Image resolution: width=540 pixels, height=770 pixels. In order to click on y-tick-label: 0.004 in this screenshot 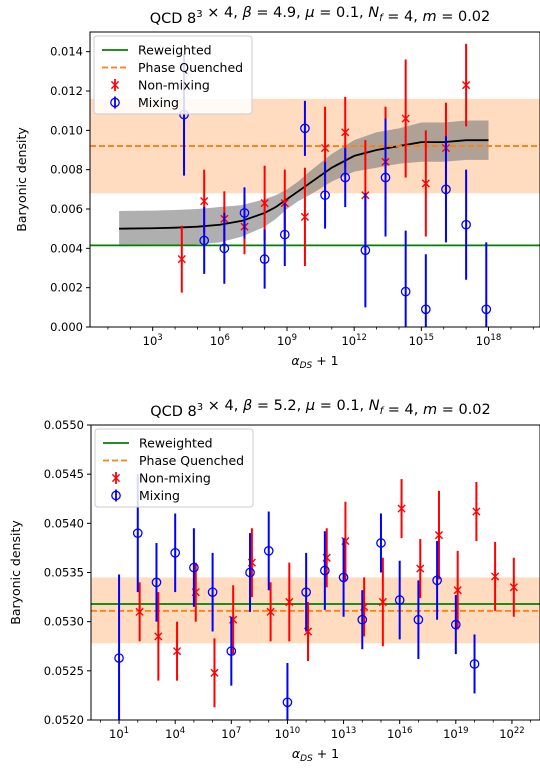, I will do `click(66, 248)`.